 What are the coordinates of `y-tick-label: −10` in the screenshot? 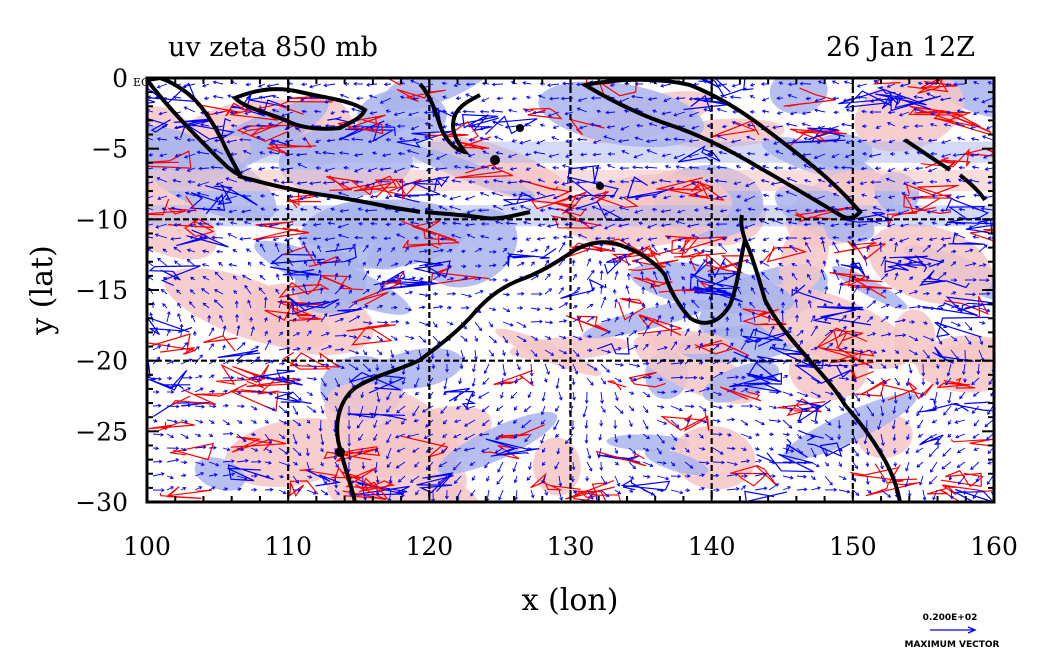 It's located at (101, 219).